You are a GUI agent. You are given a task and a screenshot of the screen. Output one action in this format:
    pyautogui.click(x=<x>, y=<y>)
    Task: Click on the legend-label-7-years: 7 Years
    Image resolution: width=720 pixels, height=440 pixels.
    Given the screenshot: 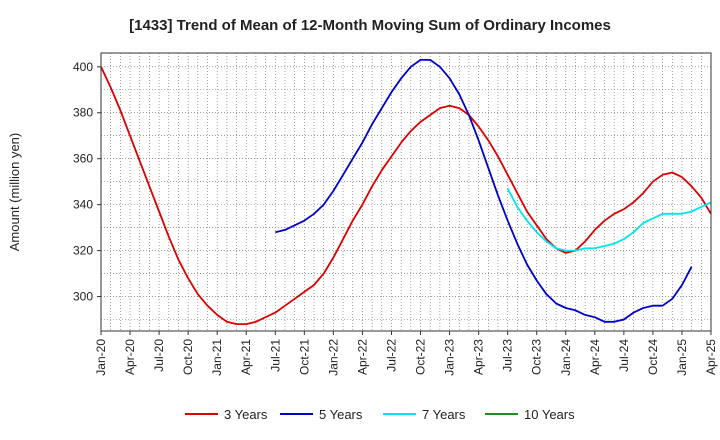 What is the action you would take?
    pyautogui.click(x=444, y=414)
    